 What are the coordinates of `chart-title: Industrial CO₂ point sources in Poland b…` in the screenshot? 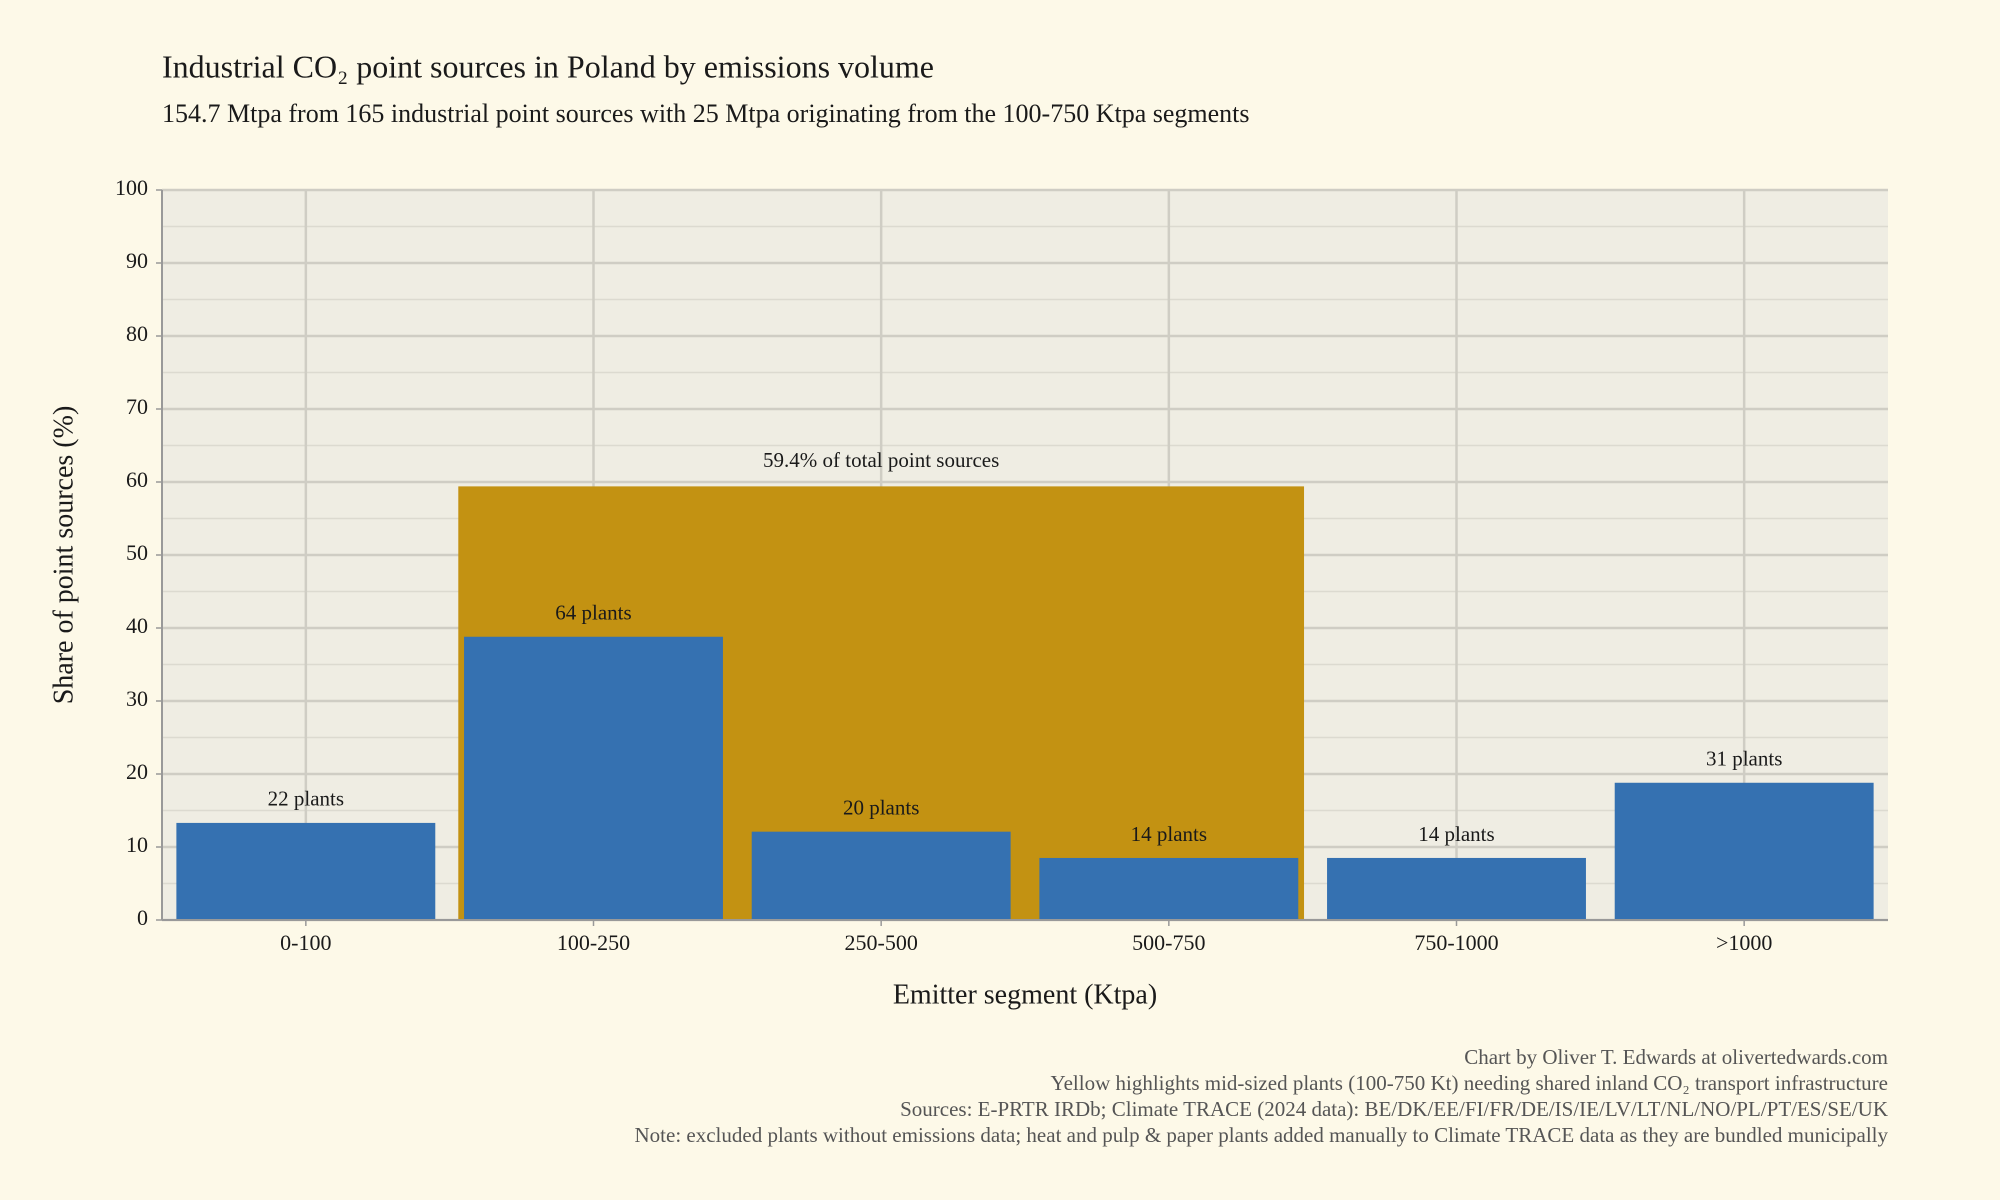 It's located at (548, 66).